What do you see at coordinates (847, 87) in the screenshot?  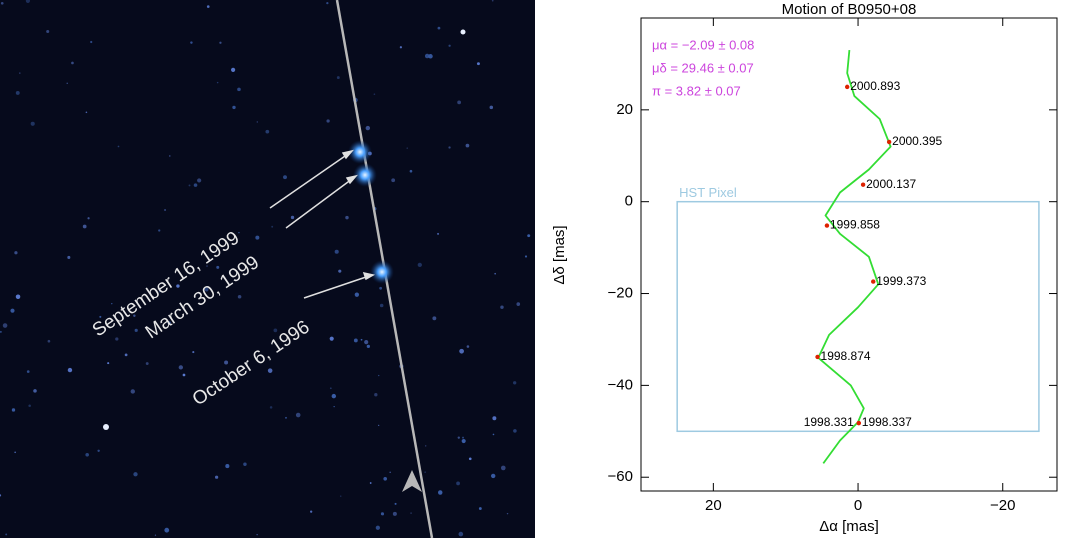 I see `epoch-point` at bounding box center [847, 87].